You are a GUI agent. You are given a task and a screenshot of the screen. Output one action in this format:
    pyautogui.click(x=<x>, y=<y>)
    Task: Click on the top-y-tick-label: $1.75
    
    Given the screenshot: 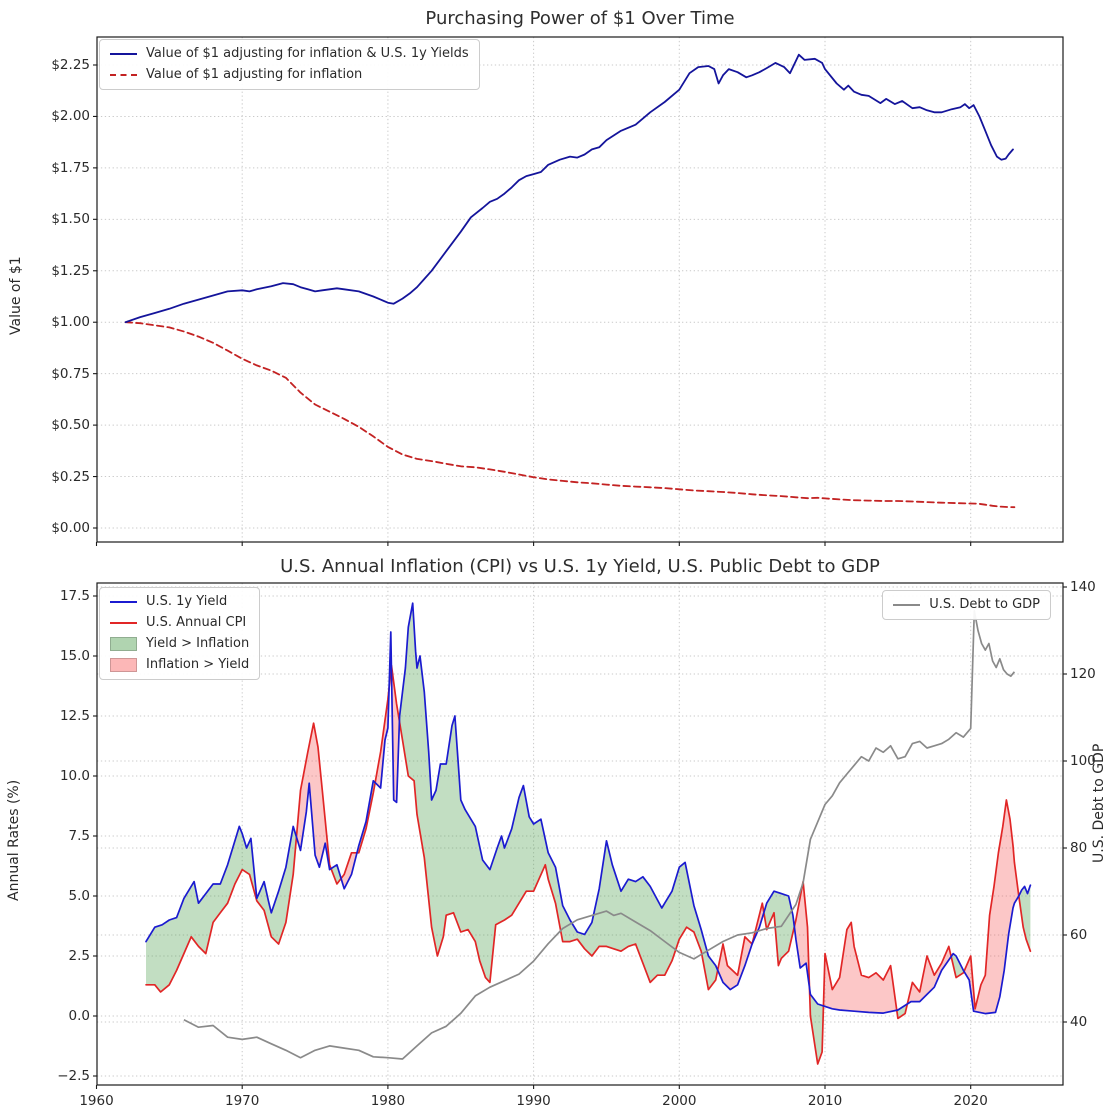 What is the action you would take?
    pyautogui.click(x=70, y=167)
    